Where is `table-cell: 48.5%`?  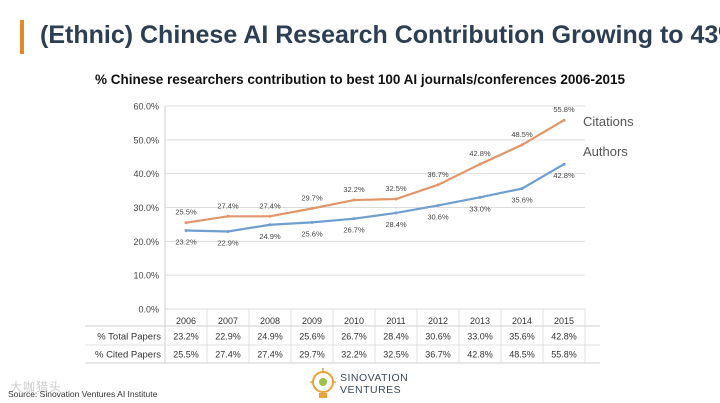 table-cell: 48.5% is located at coordinates (522, 355).